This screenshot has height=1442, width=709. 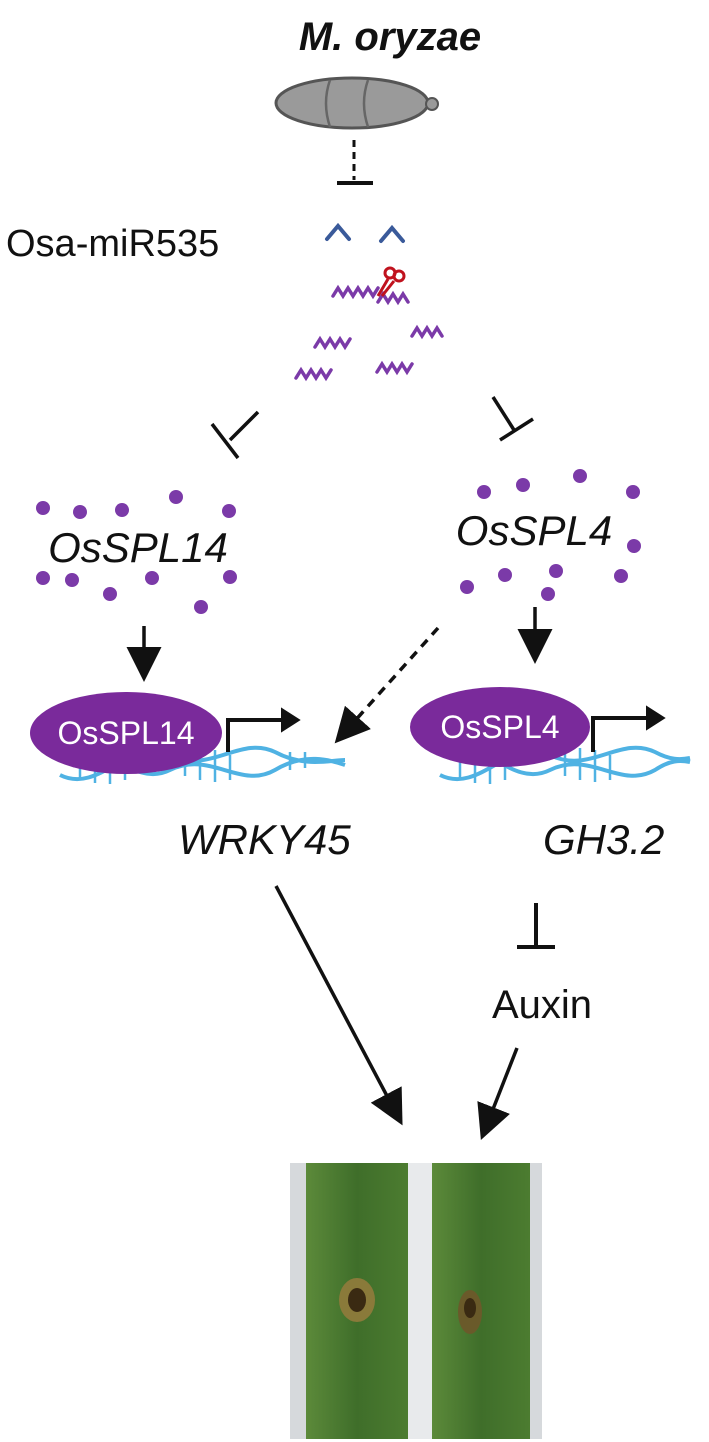 I want to click on protein-left, so click(x=126, y=733).